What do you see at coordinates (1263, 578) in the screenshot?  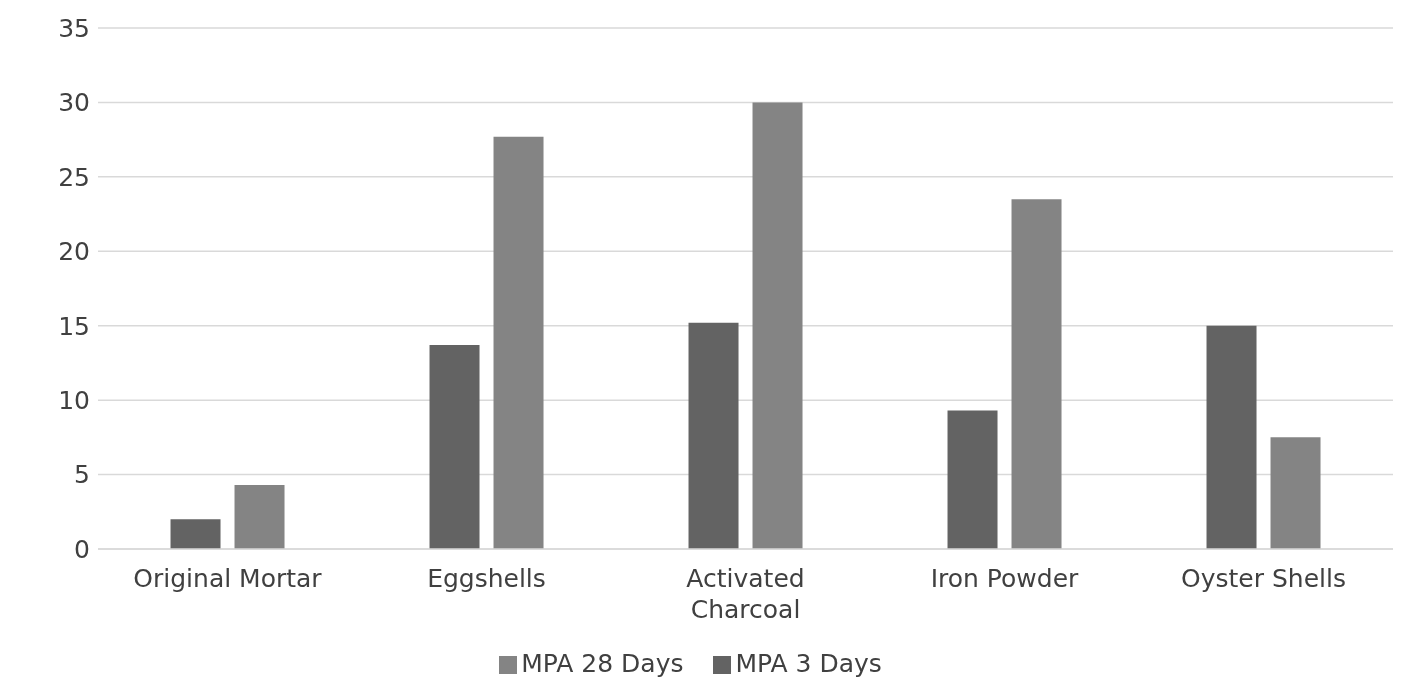 I see `x-tick-label: Oyster Shells` at bounding box center [1263, 578].